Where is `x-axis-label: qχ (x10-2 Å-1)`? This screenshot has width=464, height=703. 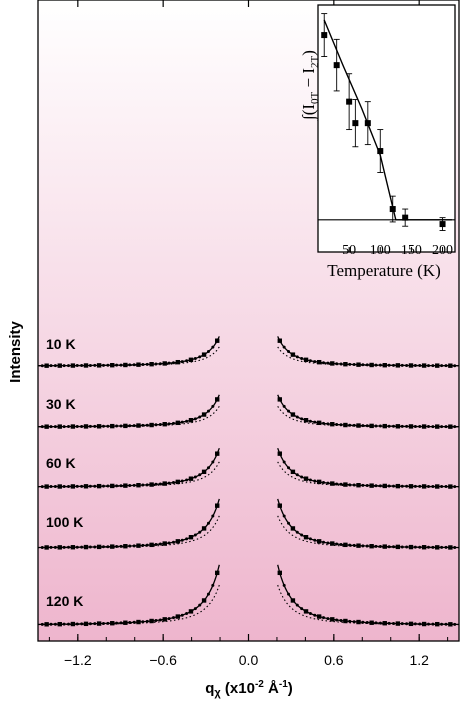 x-axis-label: qχ (x10-2 Å-1) is located at coordinates (249, 689).